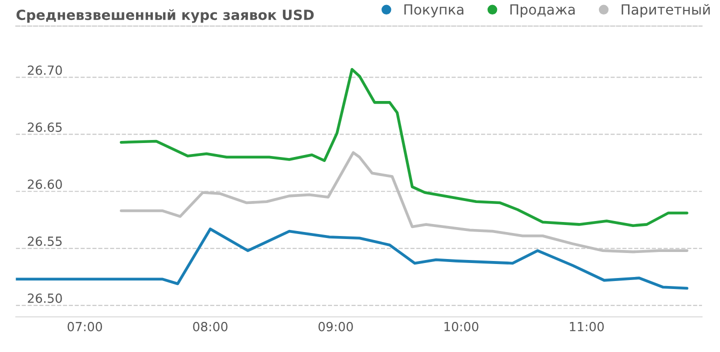 This screenshot has width=720, height=352. I want to click on x-tick-label: 09:00, so click(335, 327).